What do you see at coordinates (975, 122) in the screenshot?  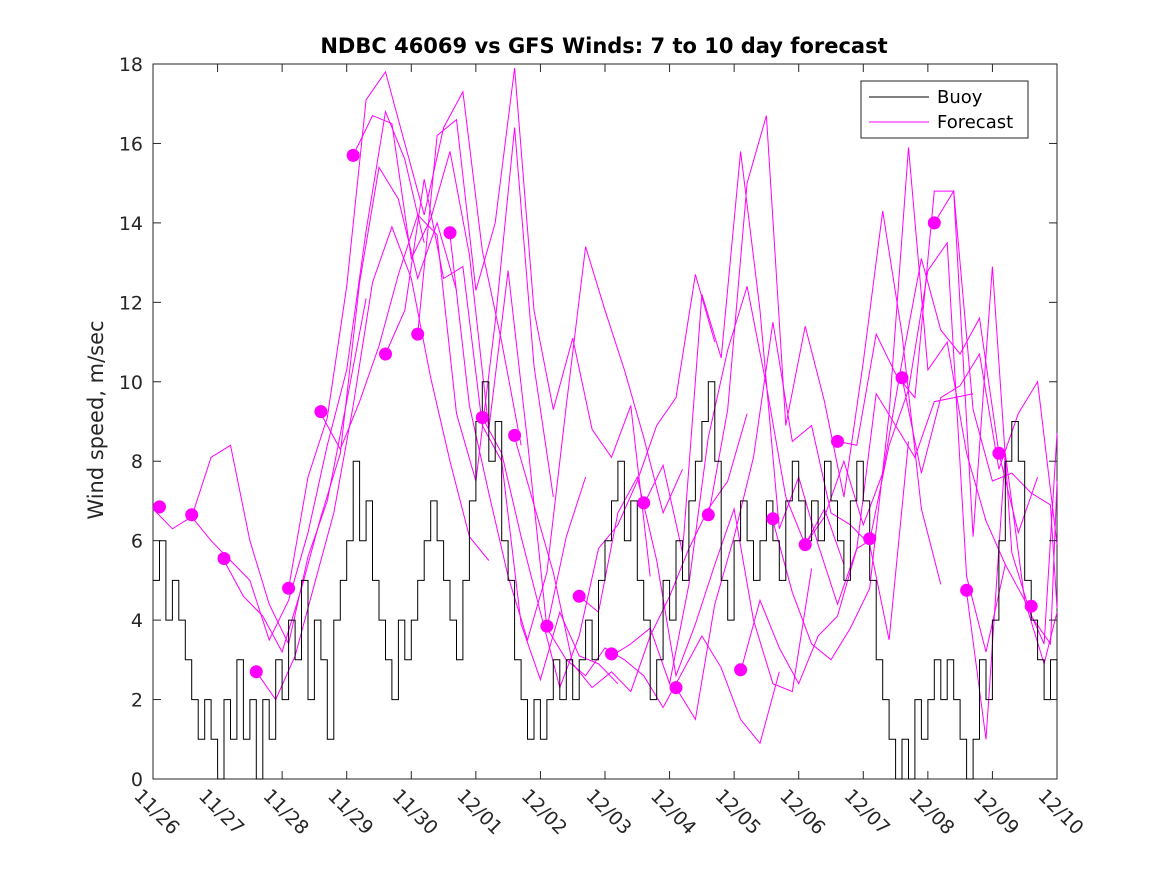 I see `legend-forecast-label: Forecast` at bounding box center [975, 122].